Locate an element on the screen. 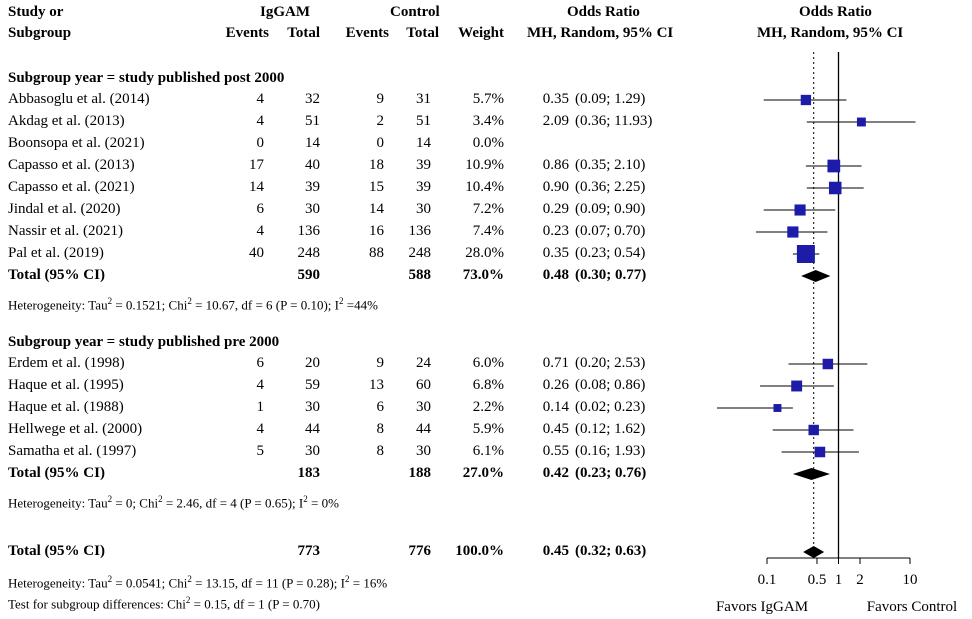  control-events: 13 is located at coordinates (376, 385).